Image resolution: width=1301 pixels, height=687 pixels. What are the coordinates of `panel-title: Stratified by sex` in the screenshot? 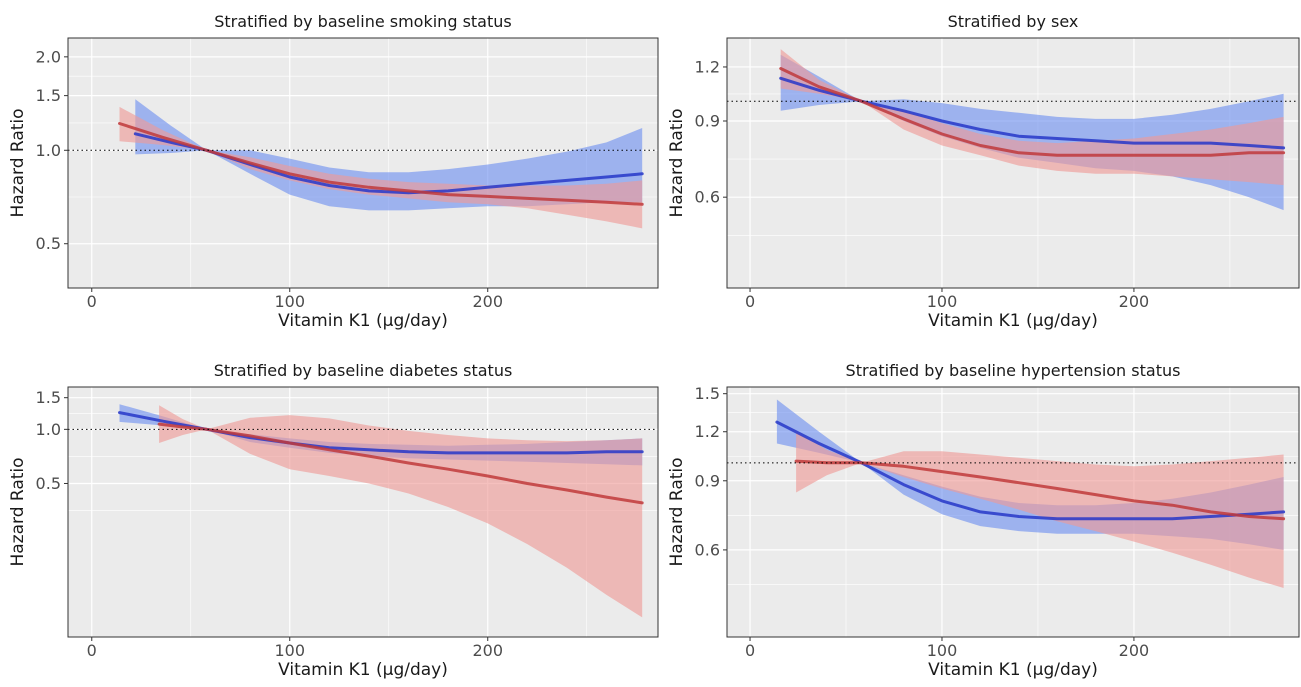 It's located at (1013, 21).